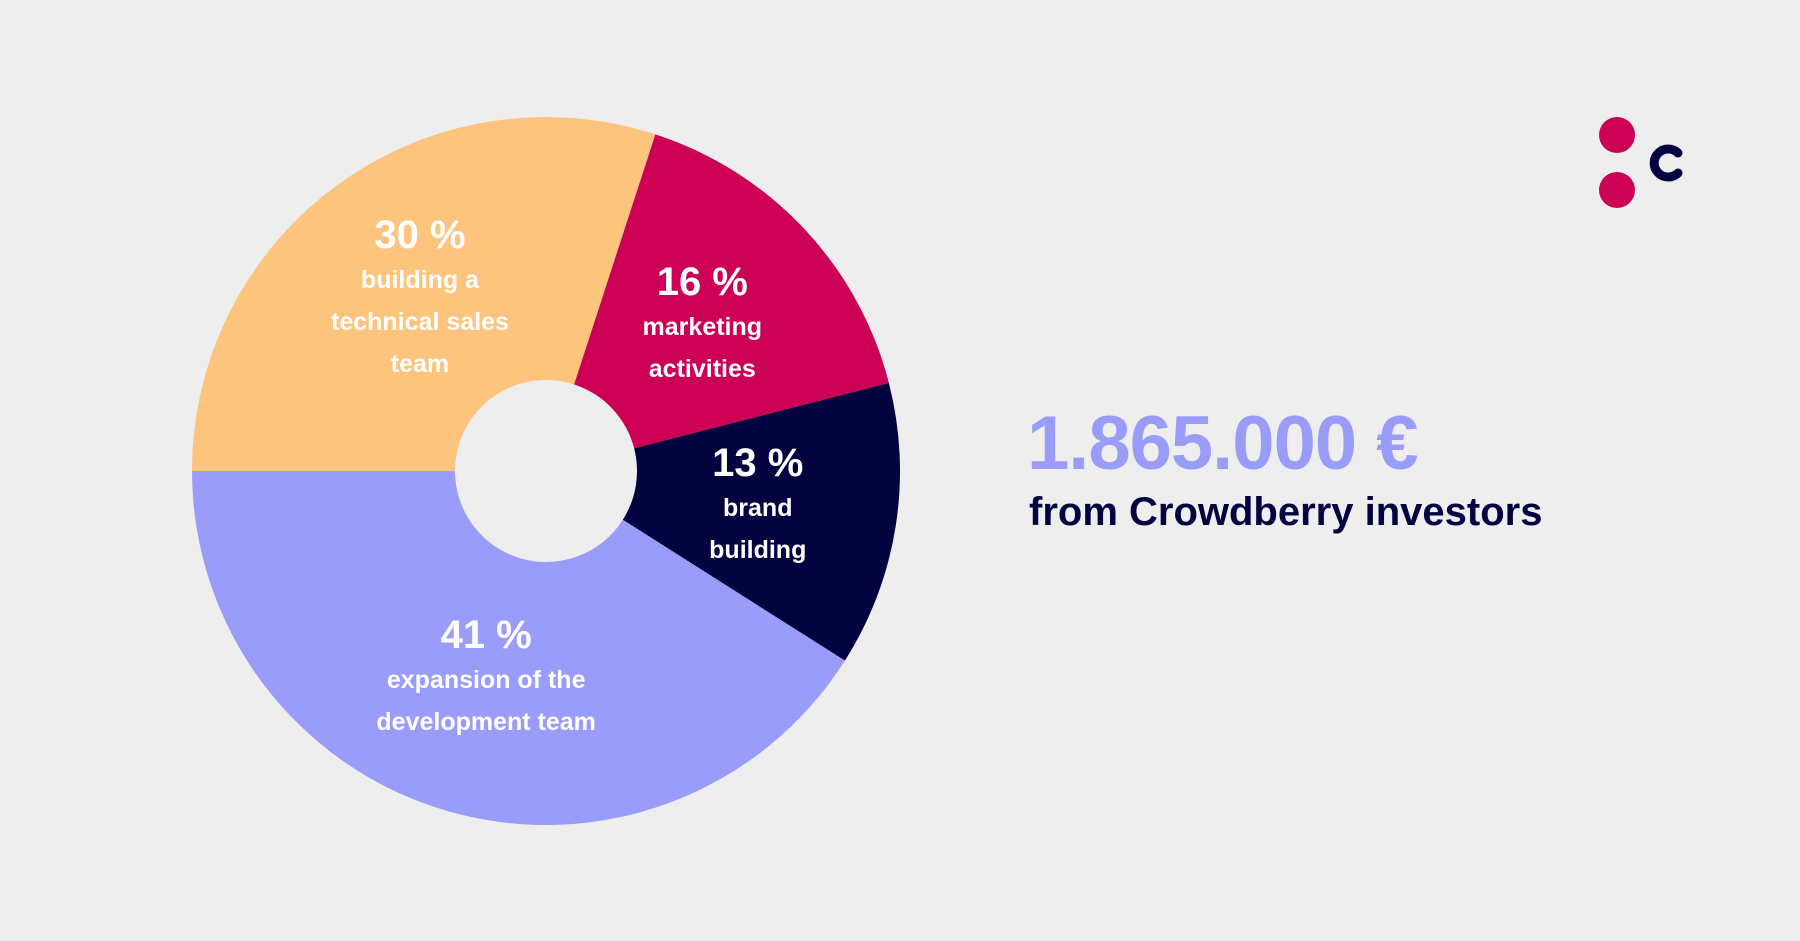 The image size is (1800, 941). Describe the element at coordinates (1666, 163) in the screenshot. I see `logo-letter` at that location.